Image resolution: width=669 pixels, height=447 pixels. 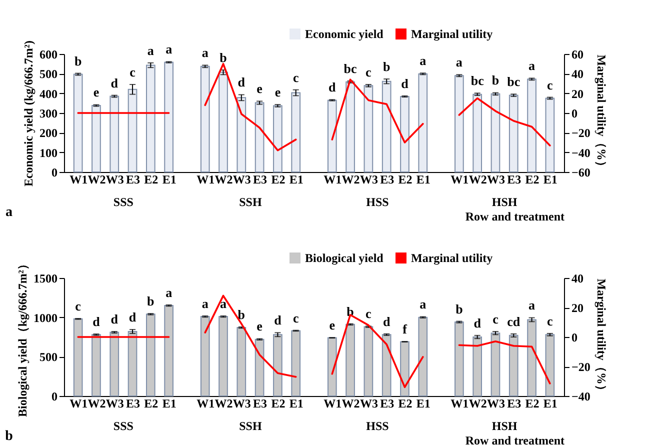 What do you see at coordinates (477, 80) in the screenshot?
I see `data-label: bc` at bounding box center [477, 80].